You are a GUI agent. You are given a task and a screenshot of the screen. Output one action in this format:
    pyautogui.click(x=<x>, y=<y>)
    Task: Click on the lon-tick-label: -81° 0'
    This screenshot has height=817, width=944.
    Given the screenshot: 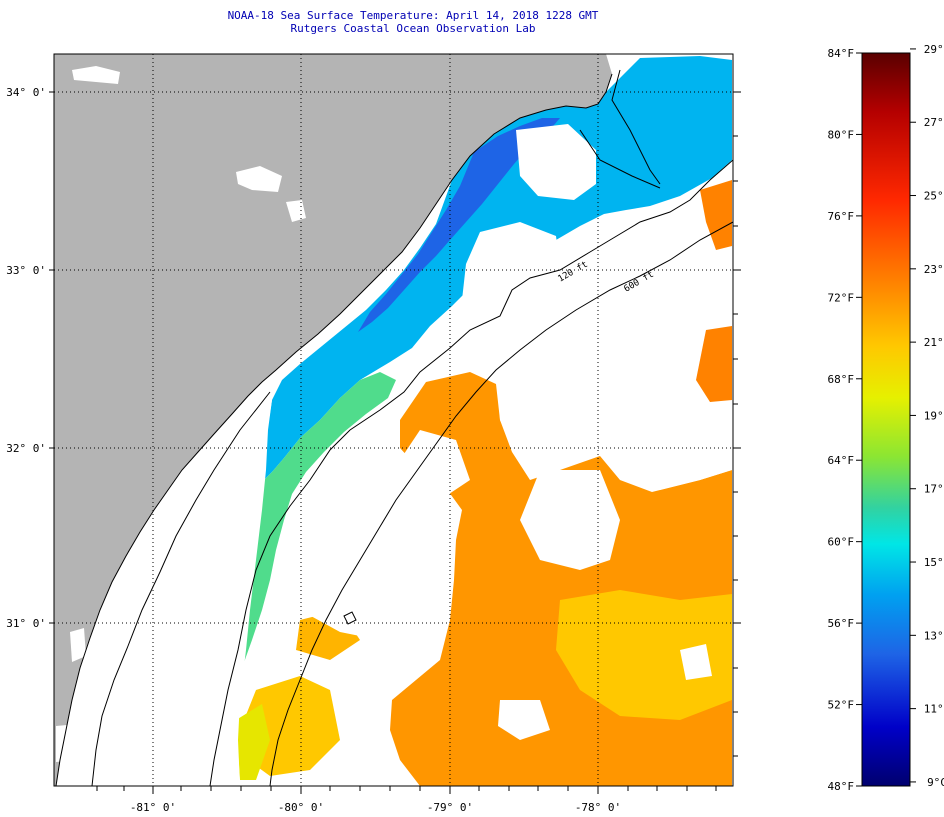 What is the action you would take?
    pyautogui.click(x=153, y=807)
    